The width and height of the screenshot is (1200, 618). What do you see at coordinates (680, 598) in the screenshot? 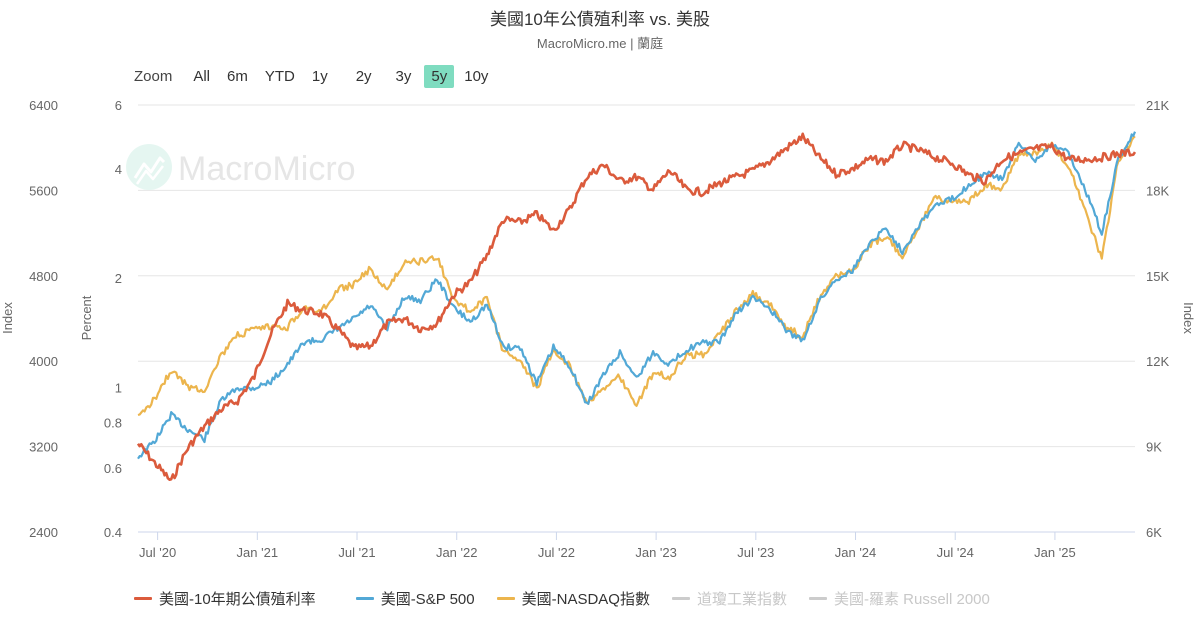
I see `legend-swatch-dow-jones` at bounding box center [680, 598].